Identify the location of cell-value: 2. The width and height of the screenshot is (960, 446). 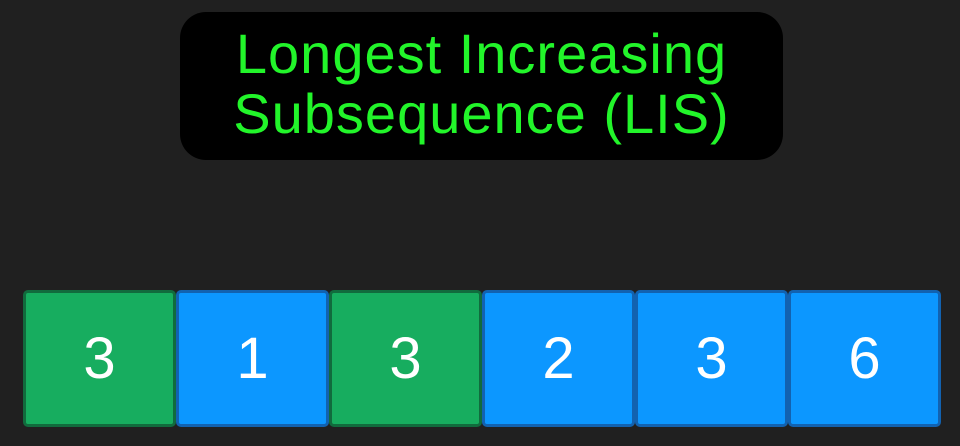
(558, 358).